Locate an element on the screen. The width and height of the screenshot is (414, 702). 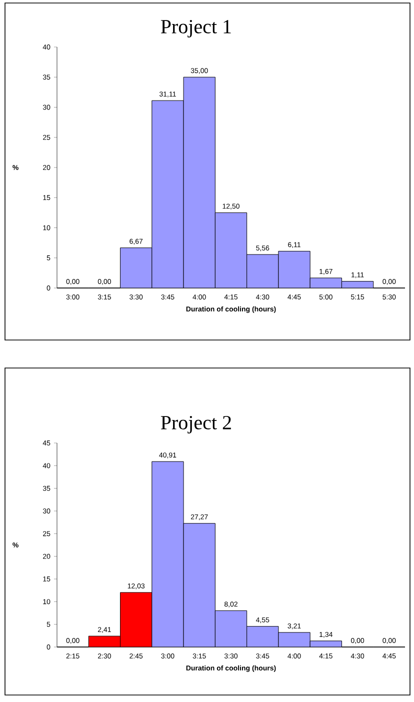
chart-title: Project 2 is located at coordinates (195, 425).